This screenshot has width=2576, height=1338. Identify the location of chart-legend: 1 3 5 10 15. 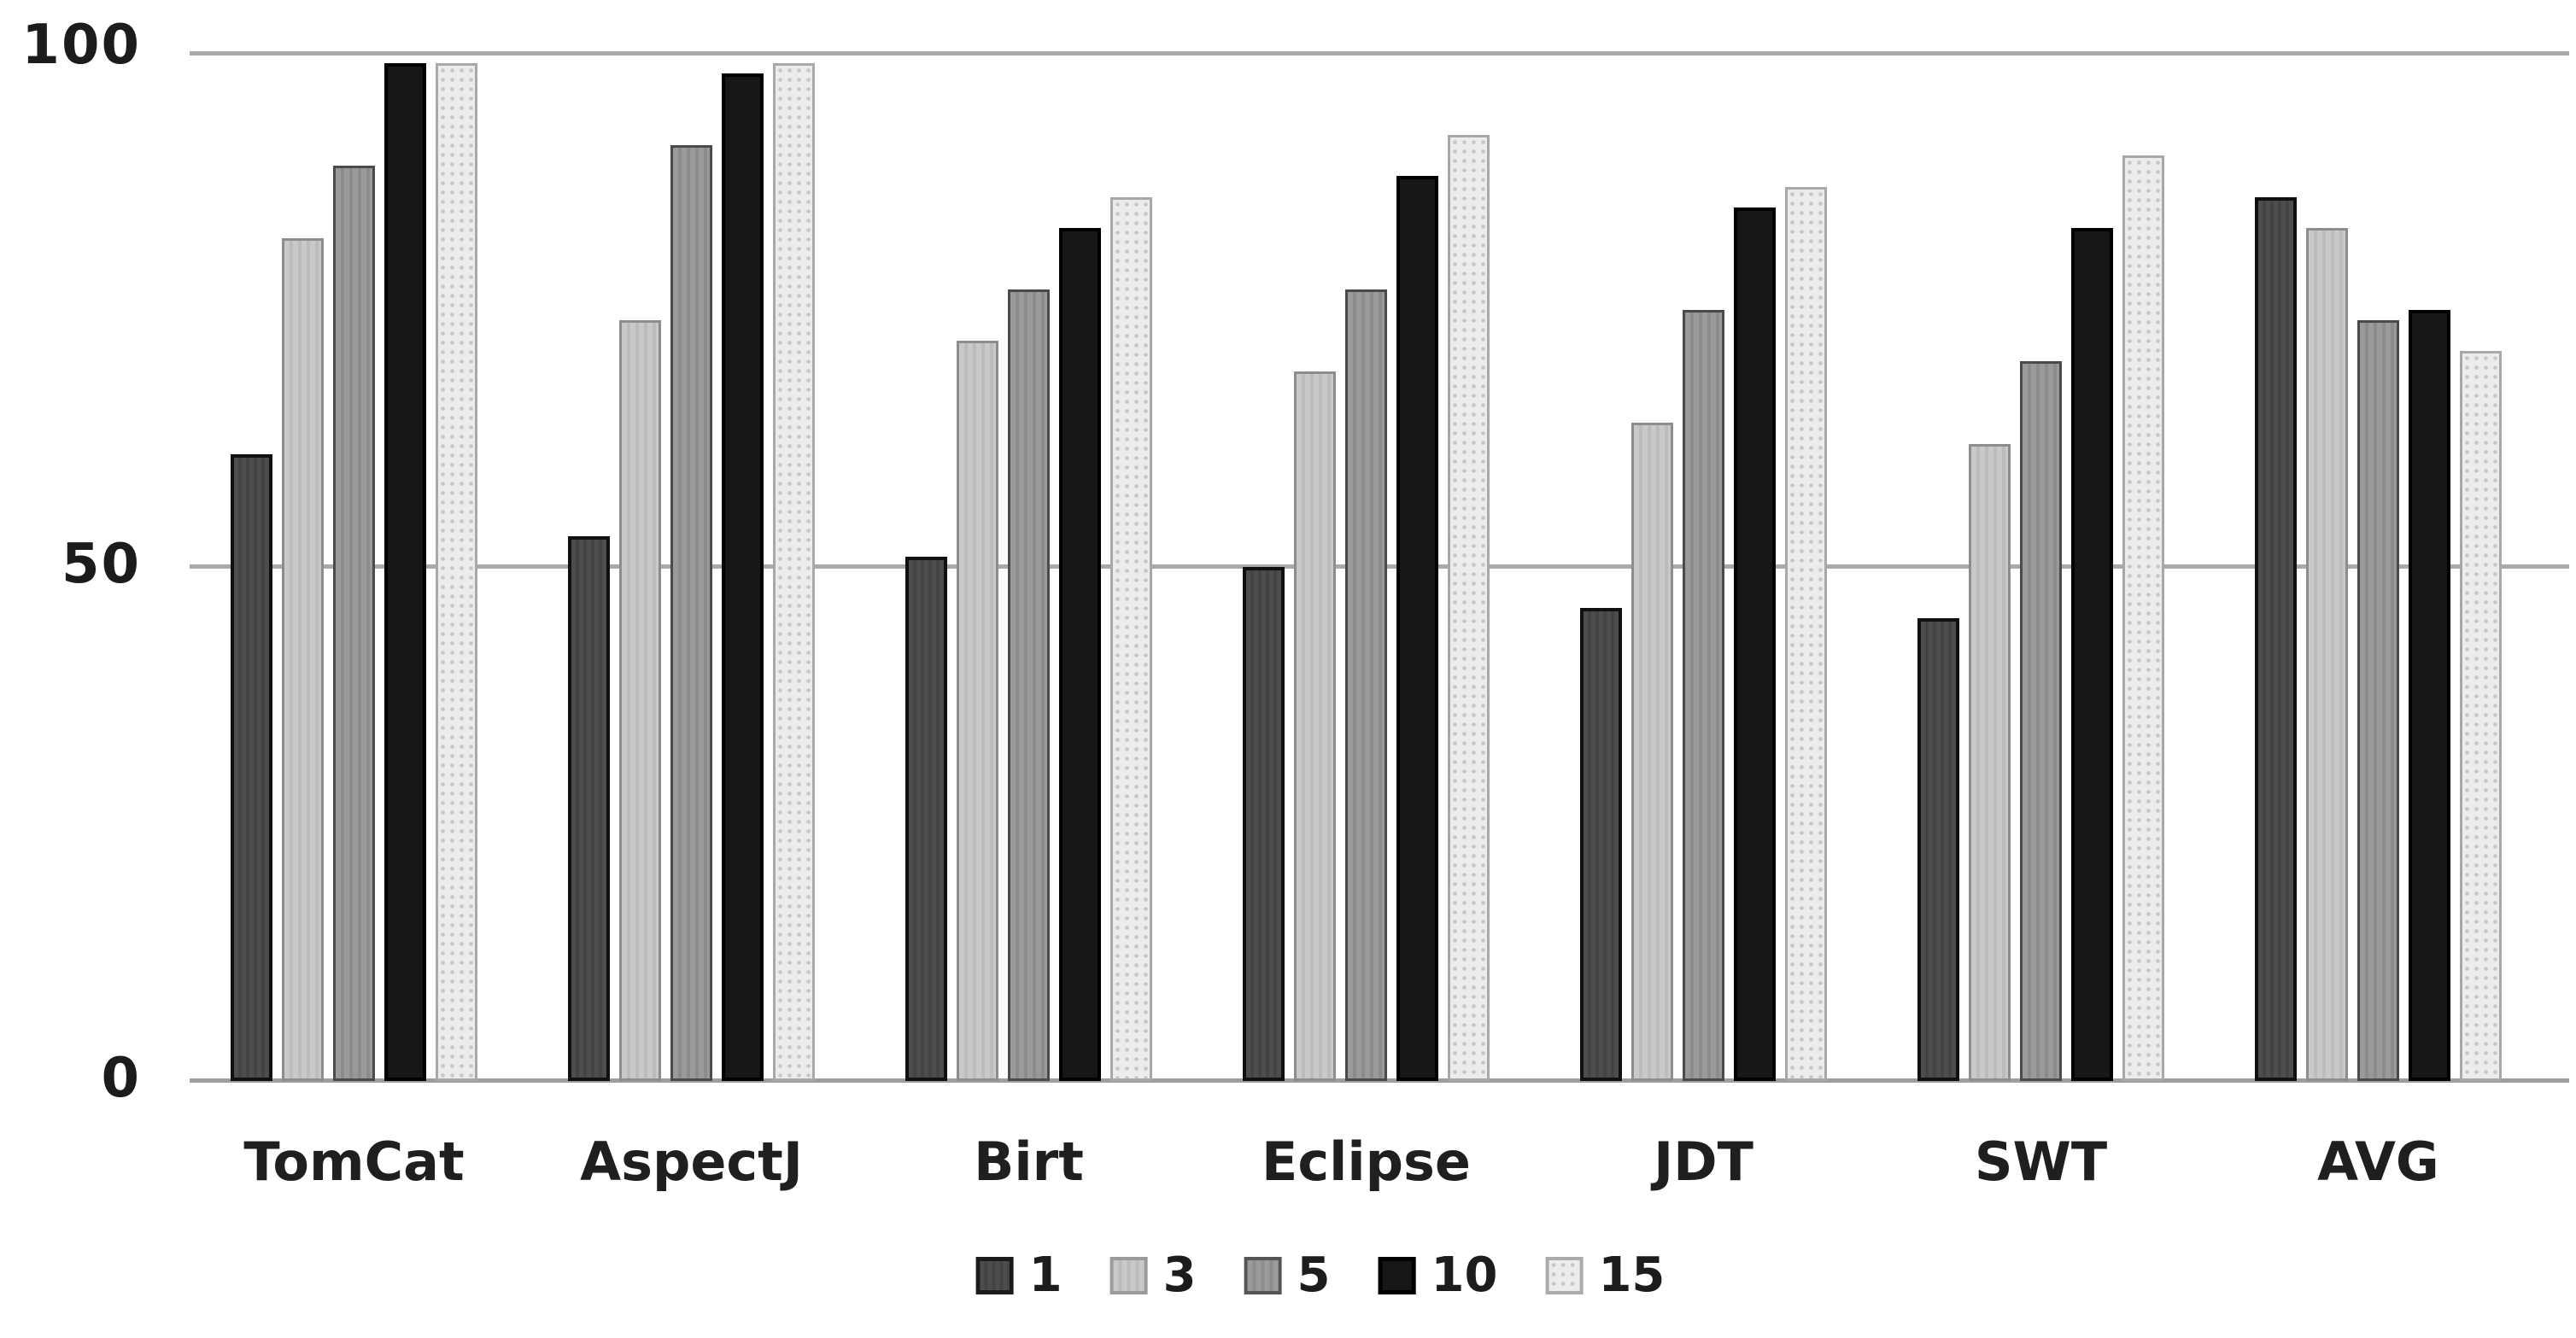
(1320, 1275).